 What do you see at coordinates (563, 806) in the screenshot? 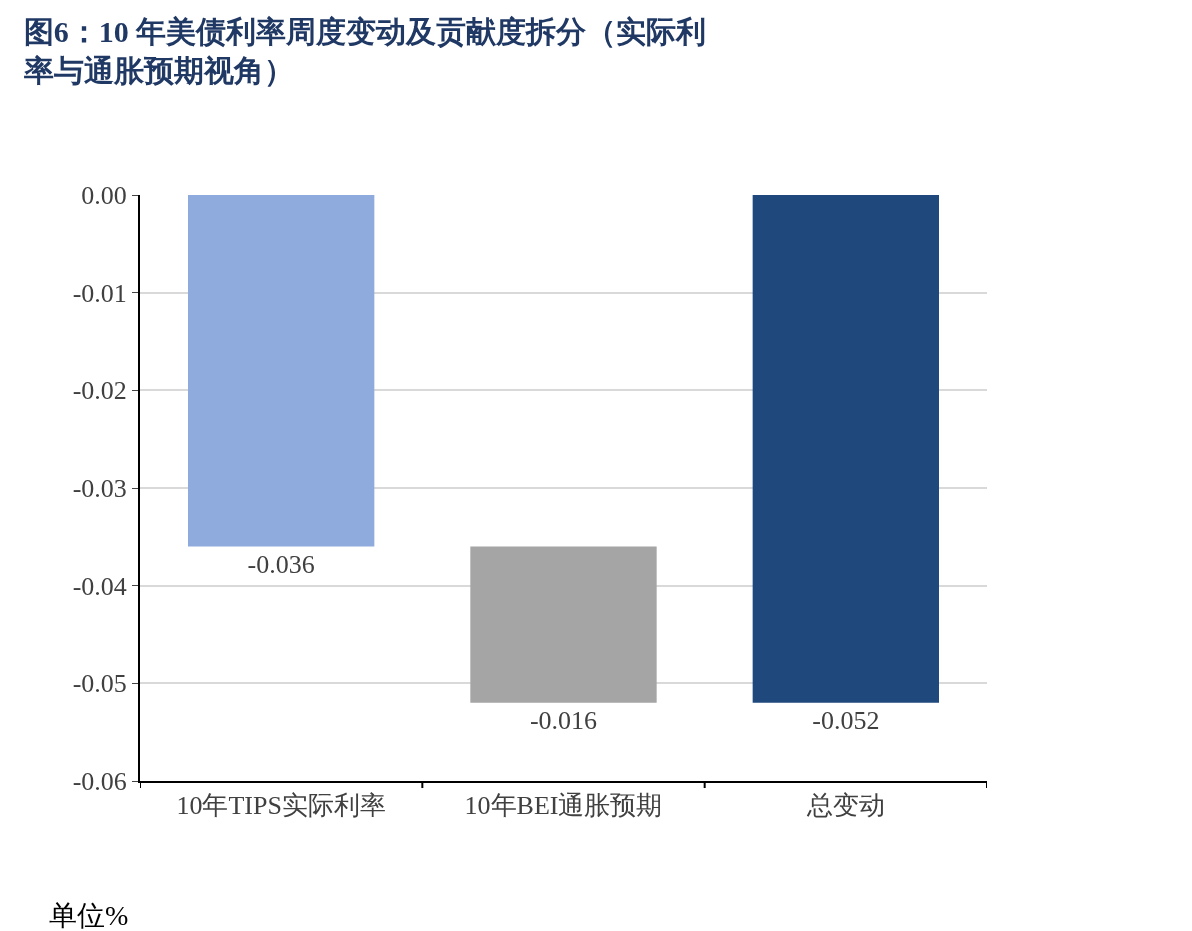
I see `x-tick-label: 10年BEI通胀预期` at bounding box center [563, 806].